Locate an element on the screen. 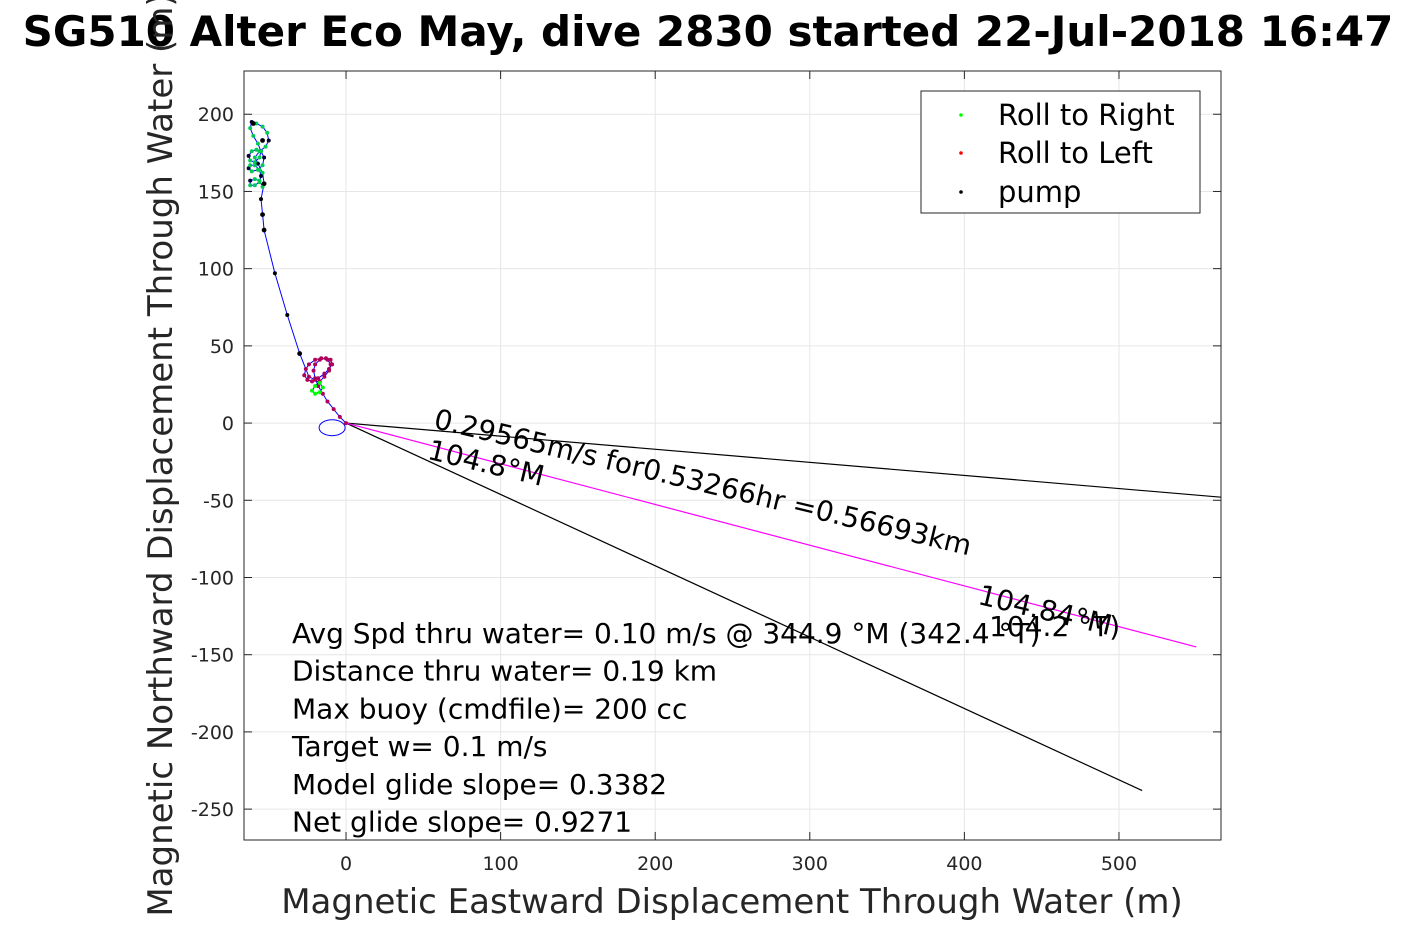 The image size is (1417, 945). y-tick-label: -50 is located at coordinates (218, 501).